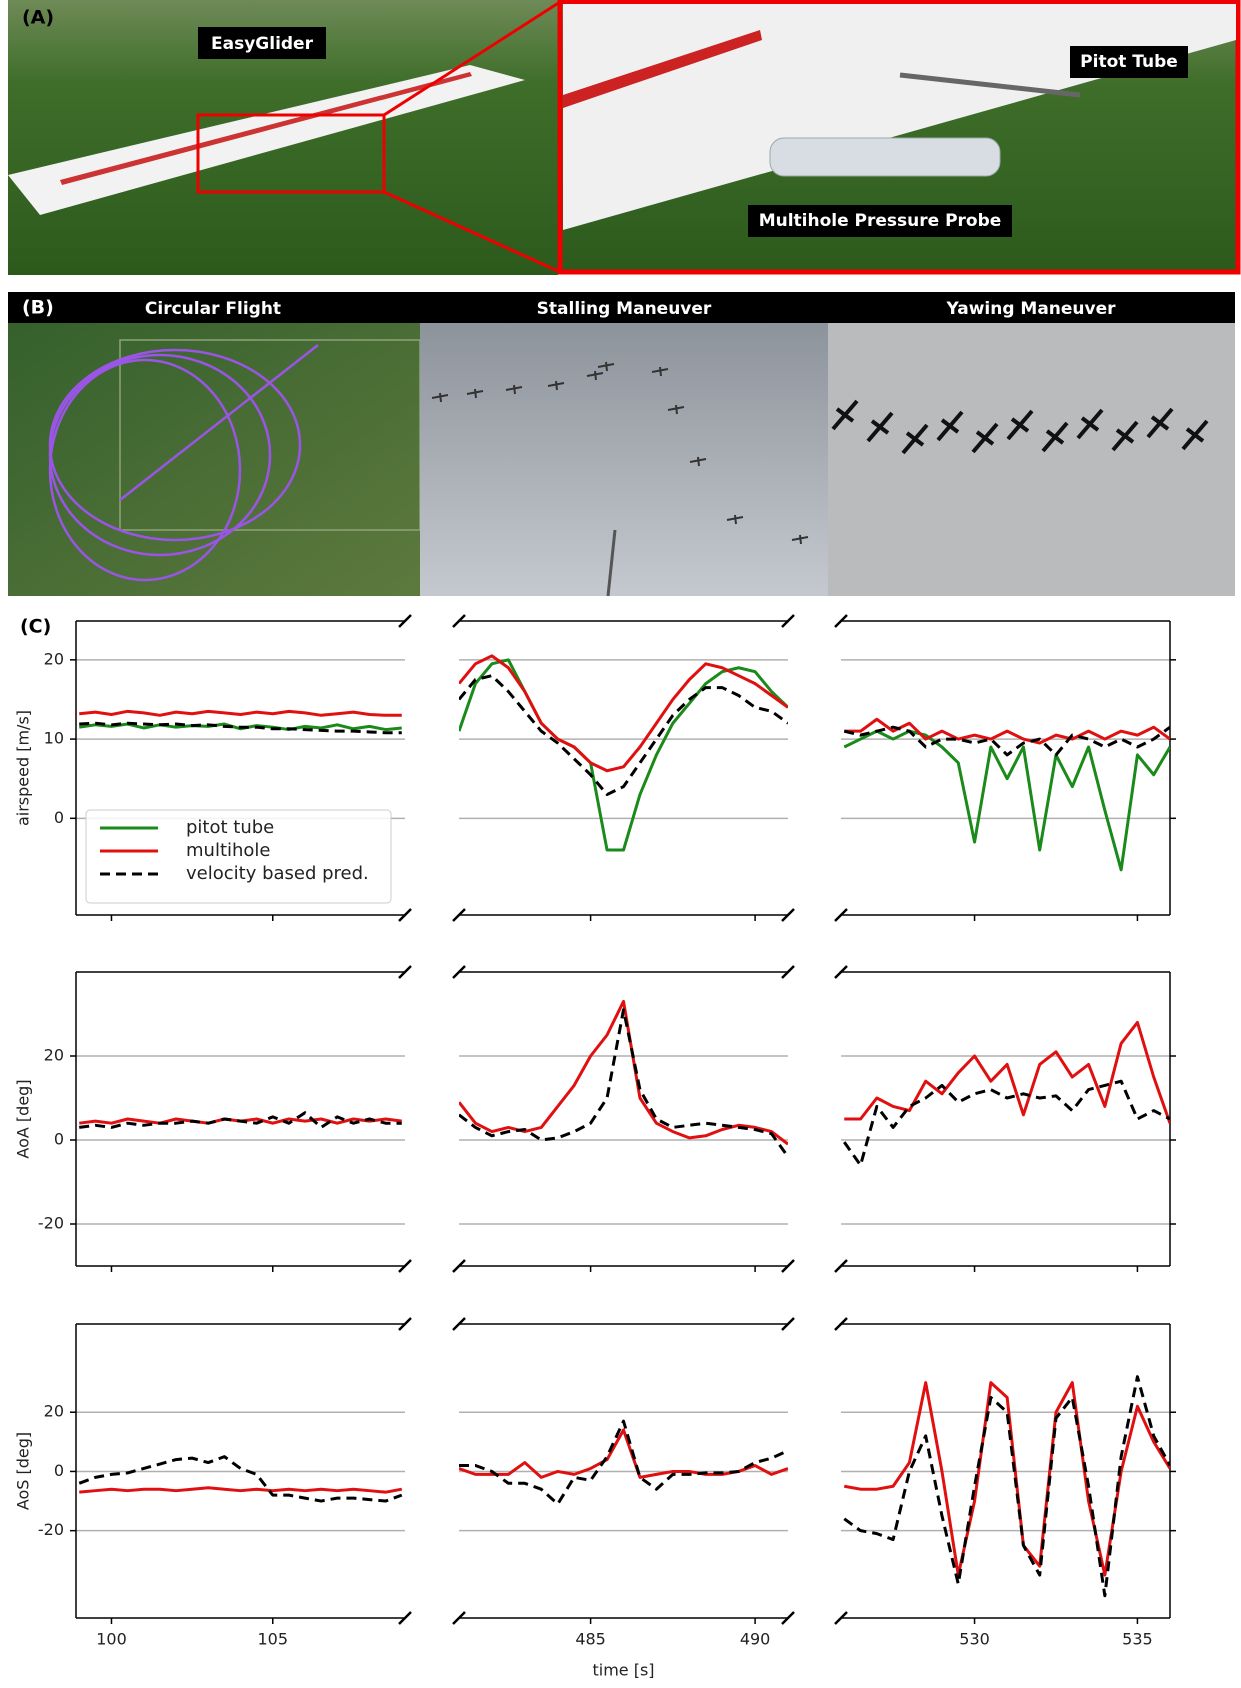 Image resolution: width=1241 pixels, height=1688 pixels. What do you see at coordinates (54, 738) in the screenshot?
I see `y-tick-label: 10` at bounding box center [54, 738].